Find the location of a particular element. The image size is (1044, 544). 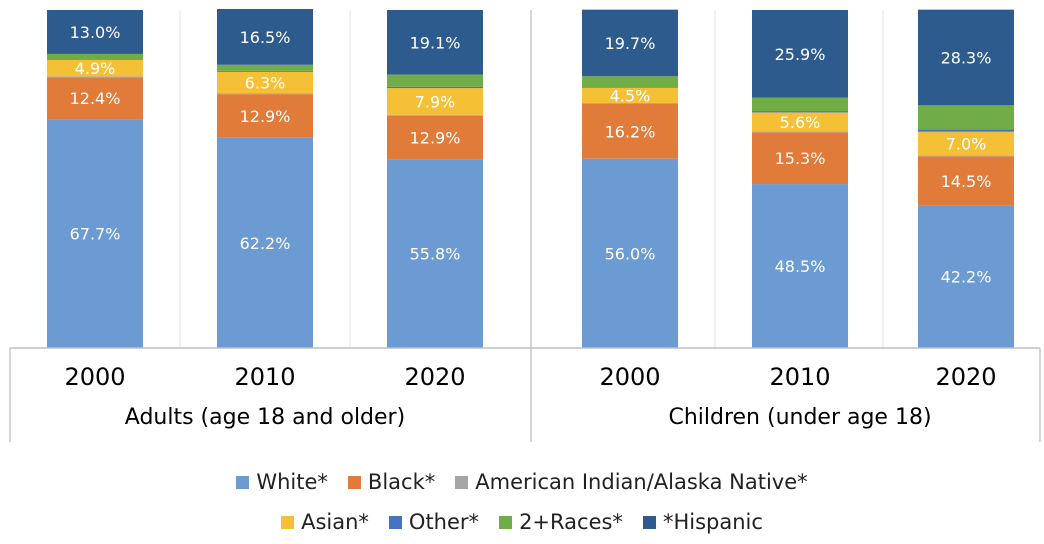

x-tick-label-3: 2020 is located at coordinates (434, 377).